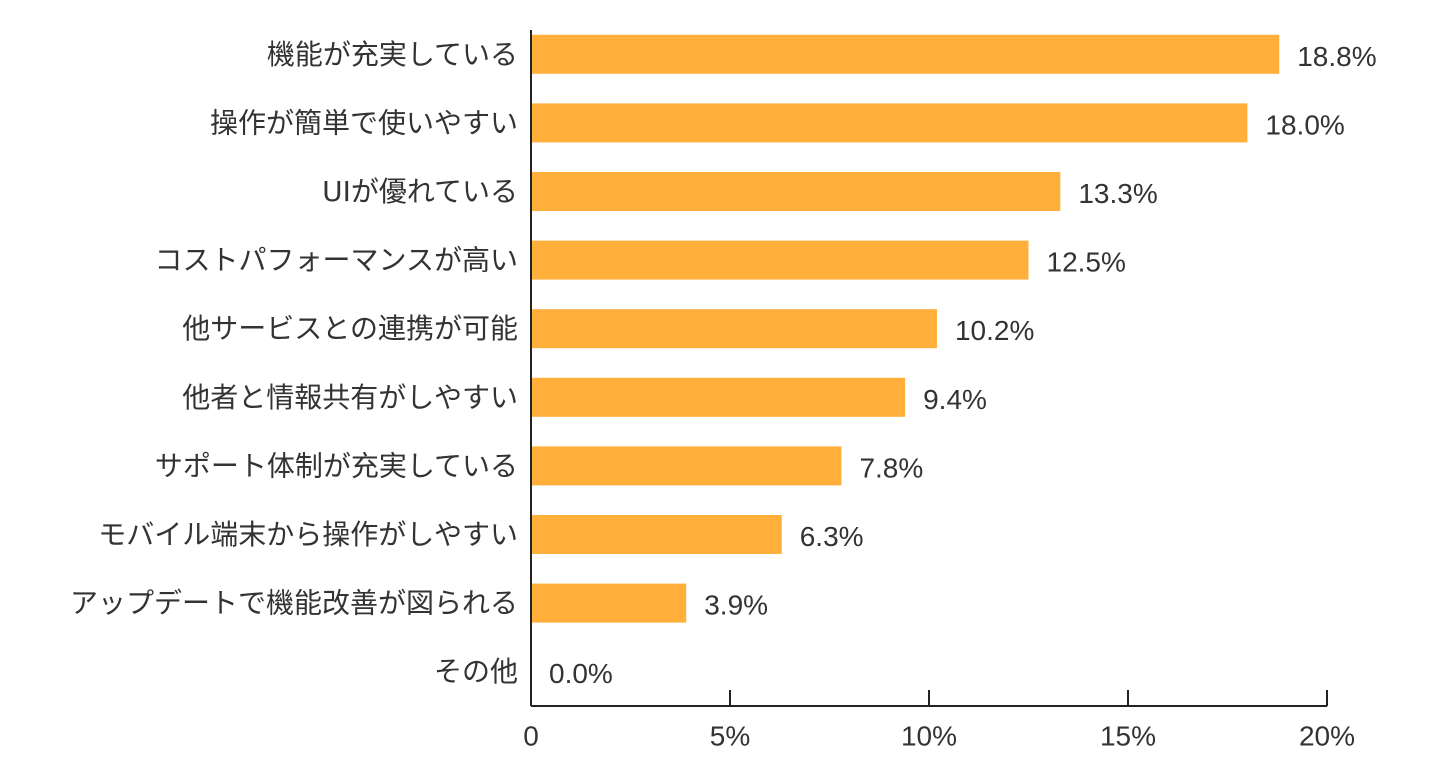 This screenshot has width=1432, height=768. What do you see at coordinates (929, 736) in the screenshot?
I see `x-tick-label-2: 10%` at bounding box center [929, 736].